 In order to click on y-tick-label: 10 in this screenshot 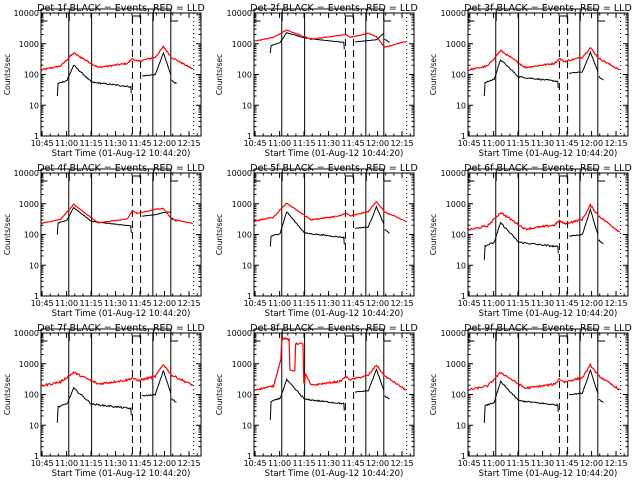, I will do `click(461, 265)`.